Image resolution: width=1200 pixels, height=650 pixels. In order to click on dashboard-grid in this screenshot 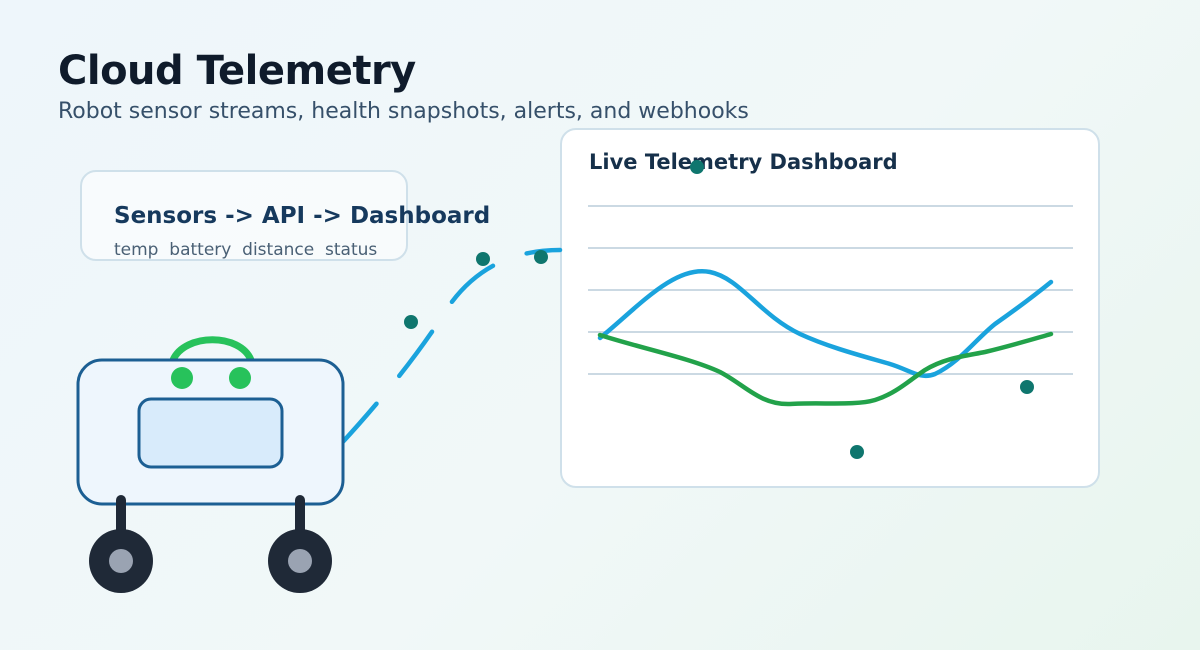, I will do `click(830, 290)`.